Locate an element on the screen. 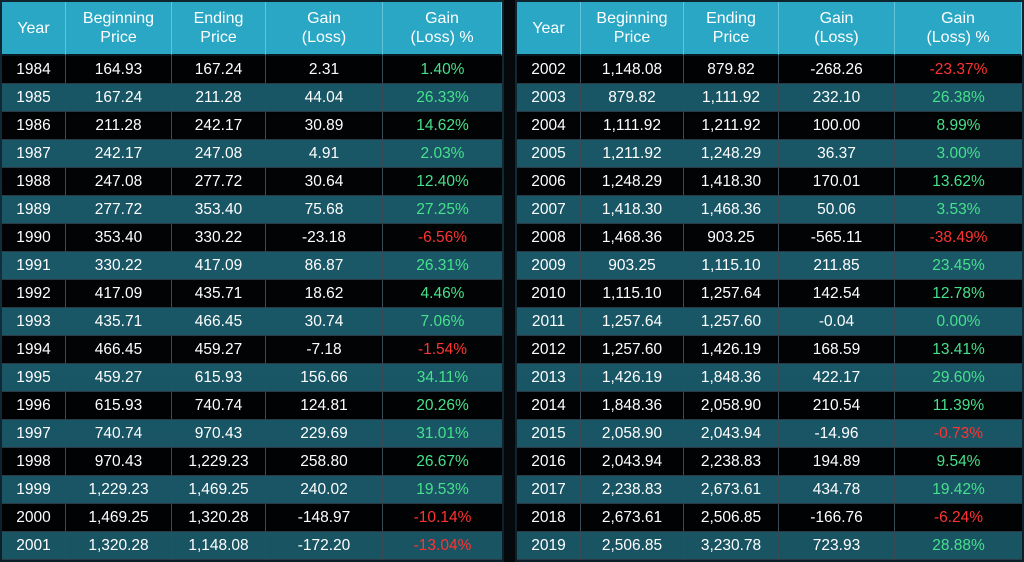 The height and width of the screenshot is (562, 1024). cell-beginning-price: 1,418.30 is located at coordinates (632, 210).